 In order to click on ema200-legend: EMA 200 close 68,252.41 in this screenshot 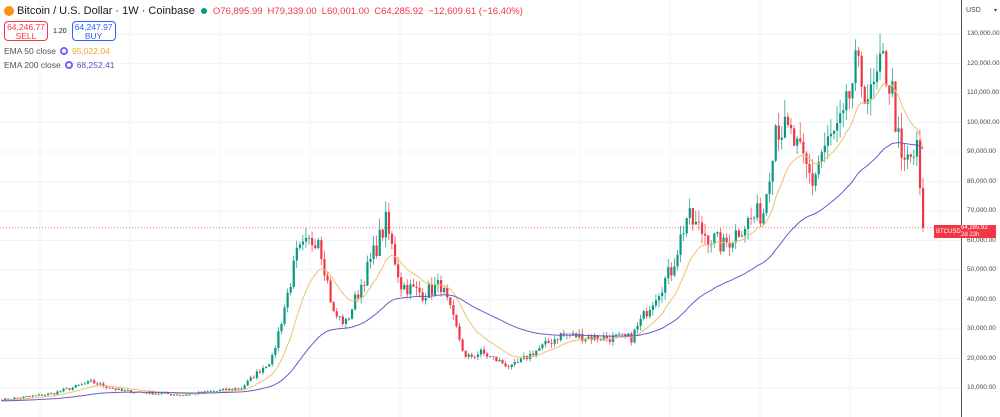, I will do `click(263, 65)`.